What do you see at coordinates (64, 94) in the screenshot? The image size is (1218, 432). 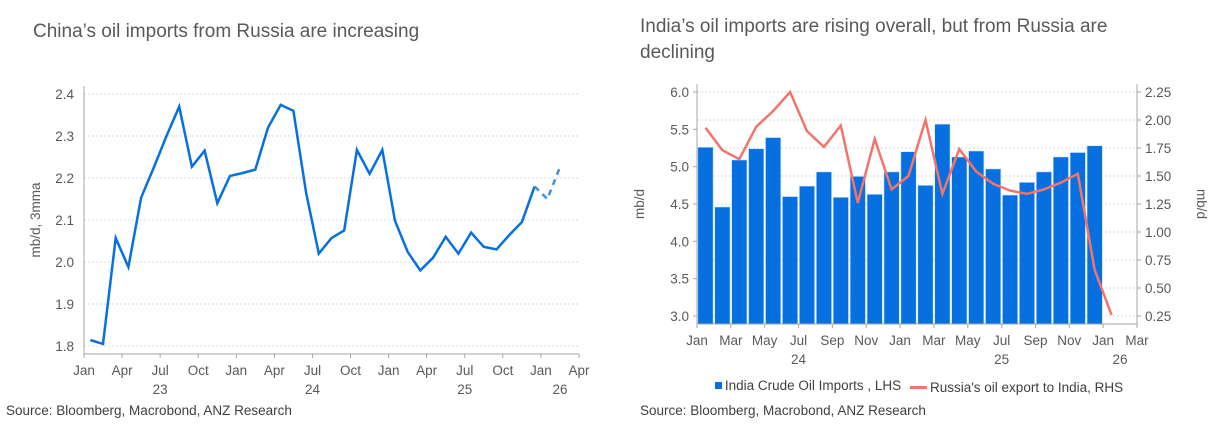 I see `y-tick-label: 2.4` at bounding box center [64, 94].